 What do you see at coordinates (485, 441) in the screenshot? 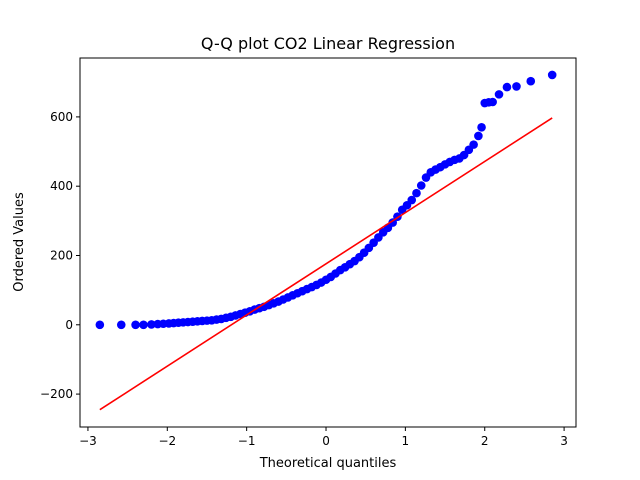
I see `x-tick-label: 2` at bounding box center [485, 441].